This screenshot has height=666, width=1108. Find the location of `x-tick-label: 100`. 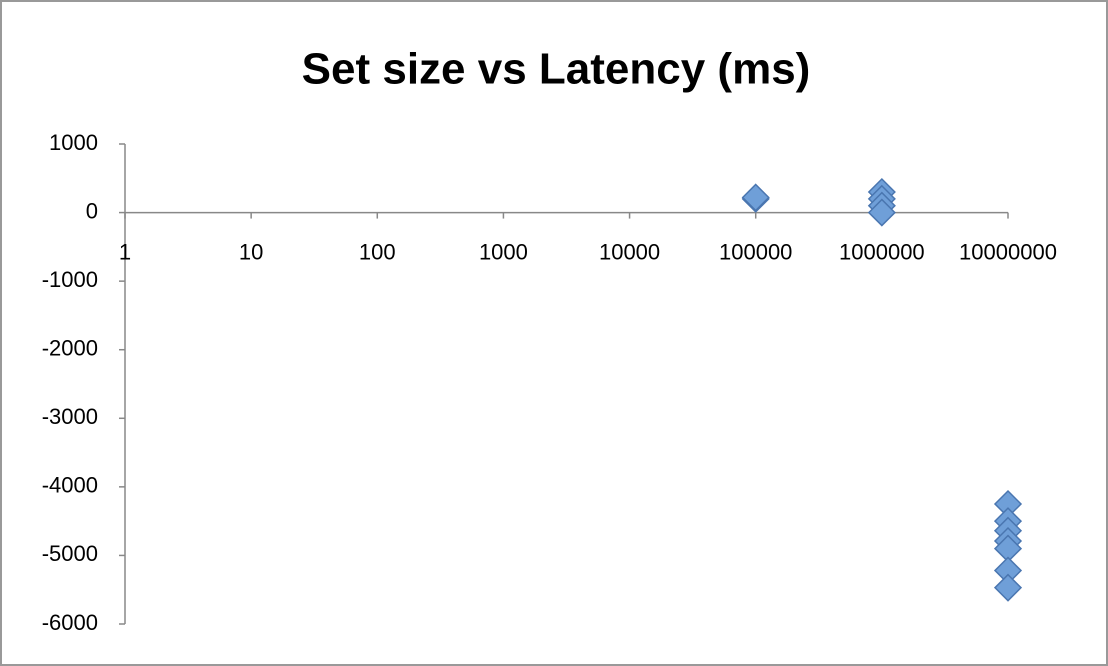

x-tick-label: 100 is located at coordinates (377, 251).